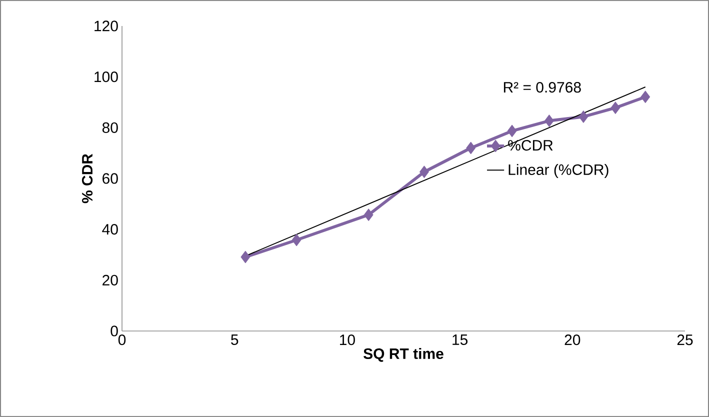 This screenshot has width=709, height=417. Describe the element at coordinates (110, 229) in the screenshot. I see `y-tick-label: 40` at that location.